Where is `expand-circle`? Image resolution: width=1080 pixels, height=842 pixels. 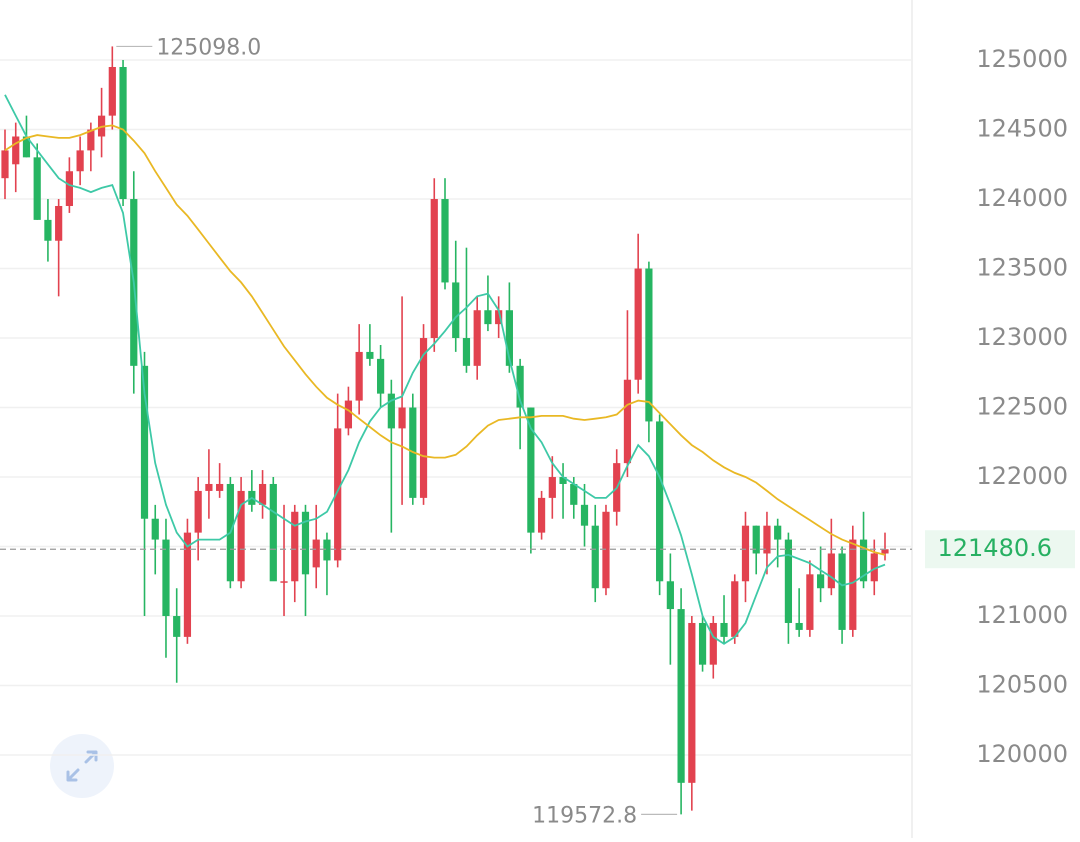 expand-circle is located at coordinates (82, 766).